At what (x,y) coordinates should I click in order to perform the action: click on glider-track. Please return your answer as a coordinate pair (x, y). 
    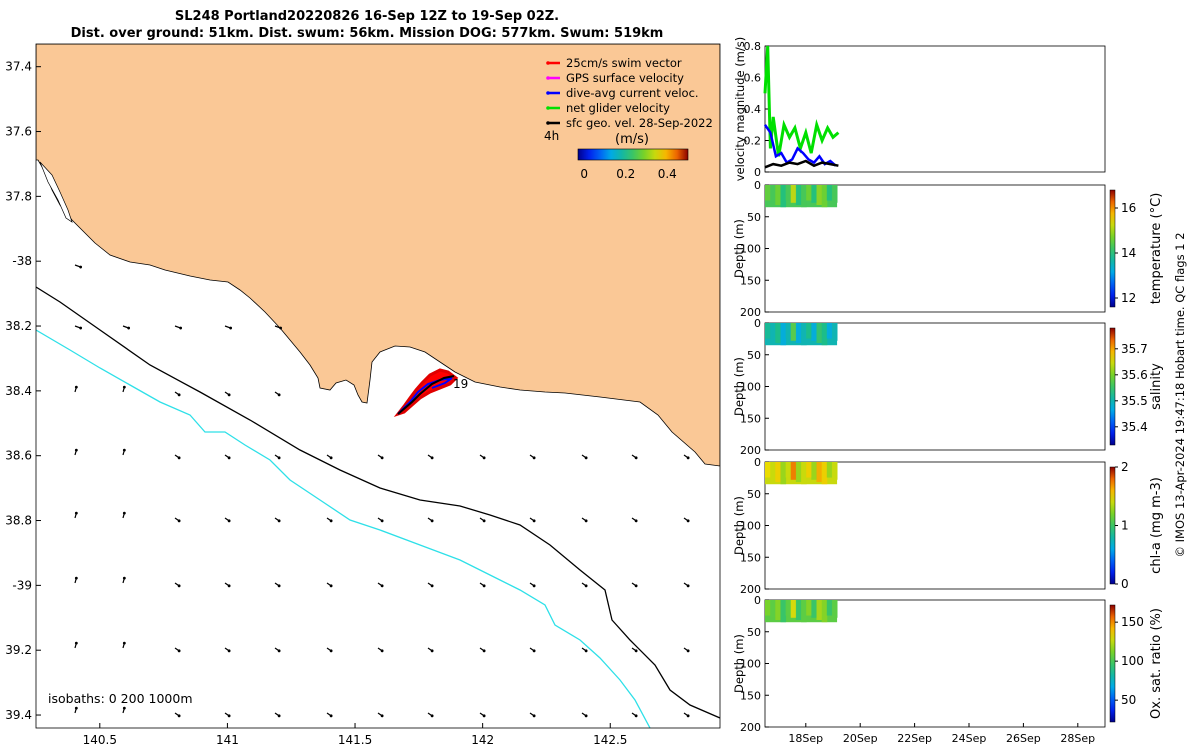
    Looking at the image, I should click on (426, 392).